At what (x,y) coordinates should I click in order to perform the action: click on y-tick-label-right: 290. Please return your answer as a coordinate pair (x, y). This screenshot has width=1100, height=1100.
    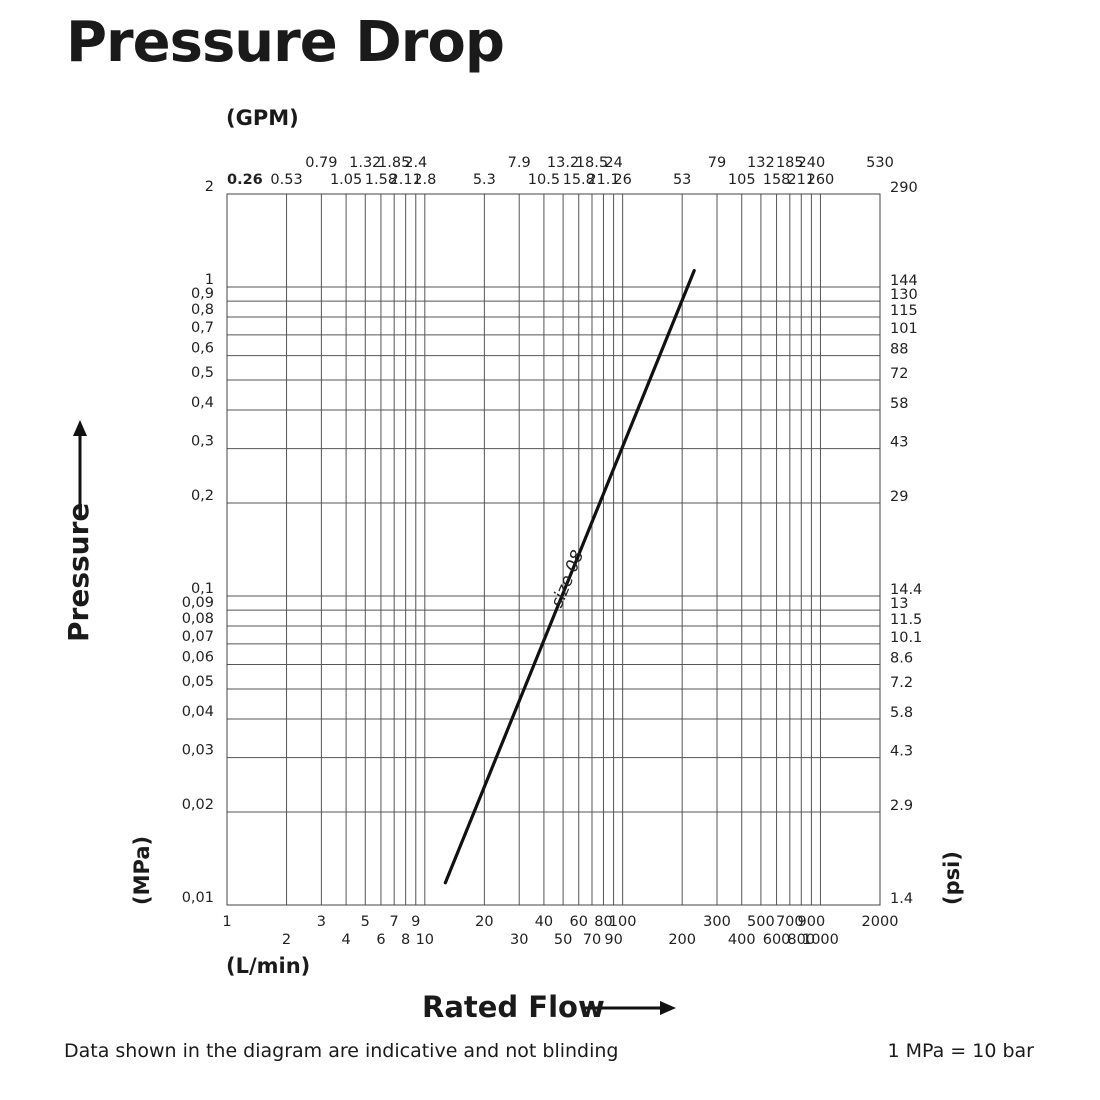
    Looking at the image, I should click on (904, 188).